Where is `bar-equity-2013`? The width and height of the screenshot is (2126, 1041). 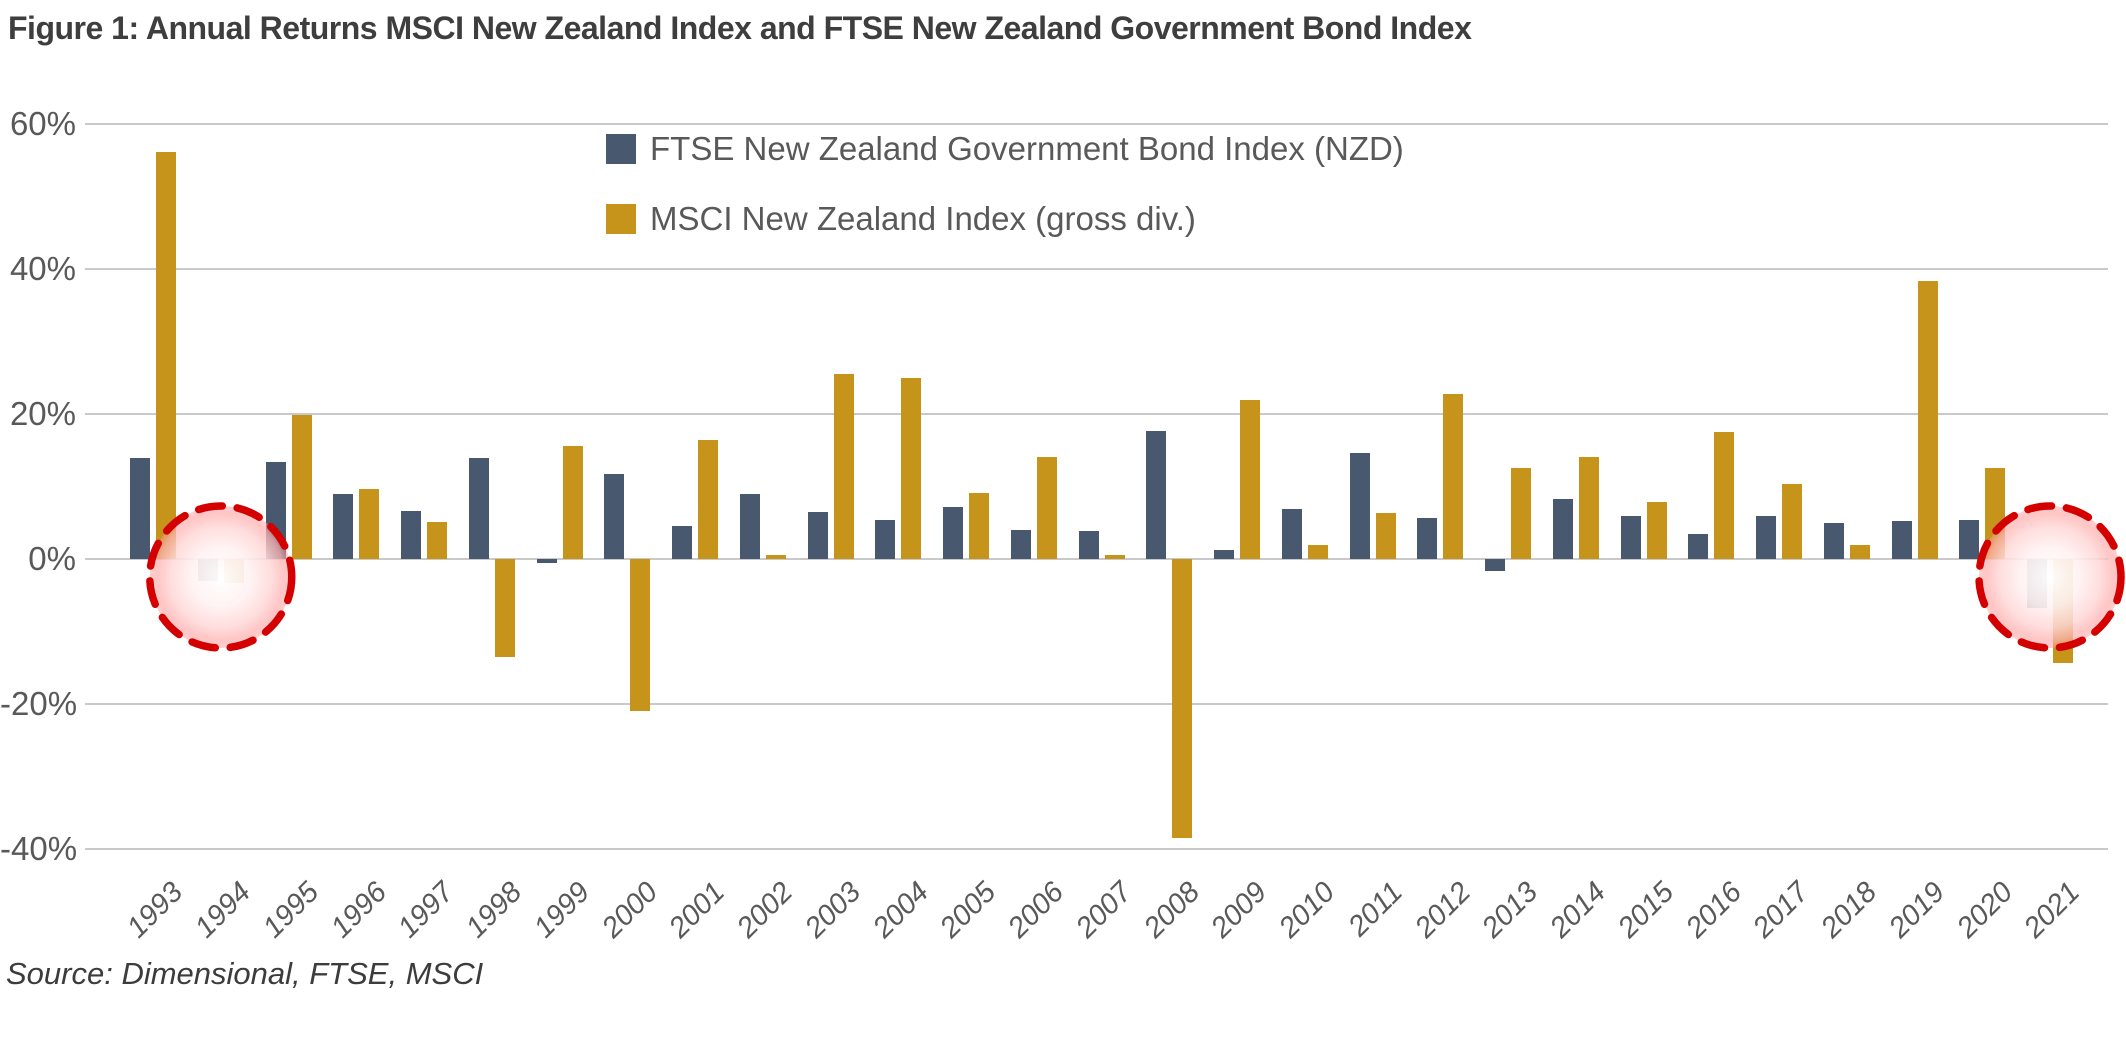 bar-equity-2013 is located at coordinates (1521, 513).